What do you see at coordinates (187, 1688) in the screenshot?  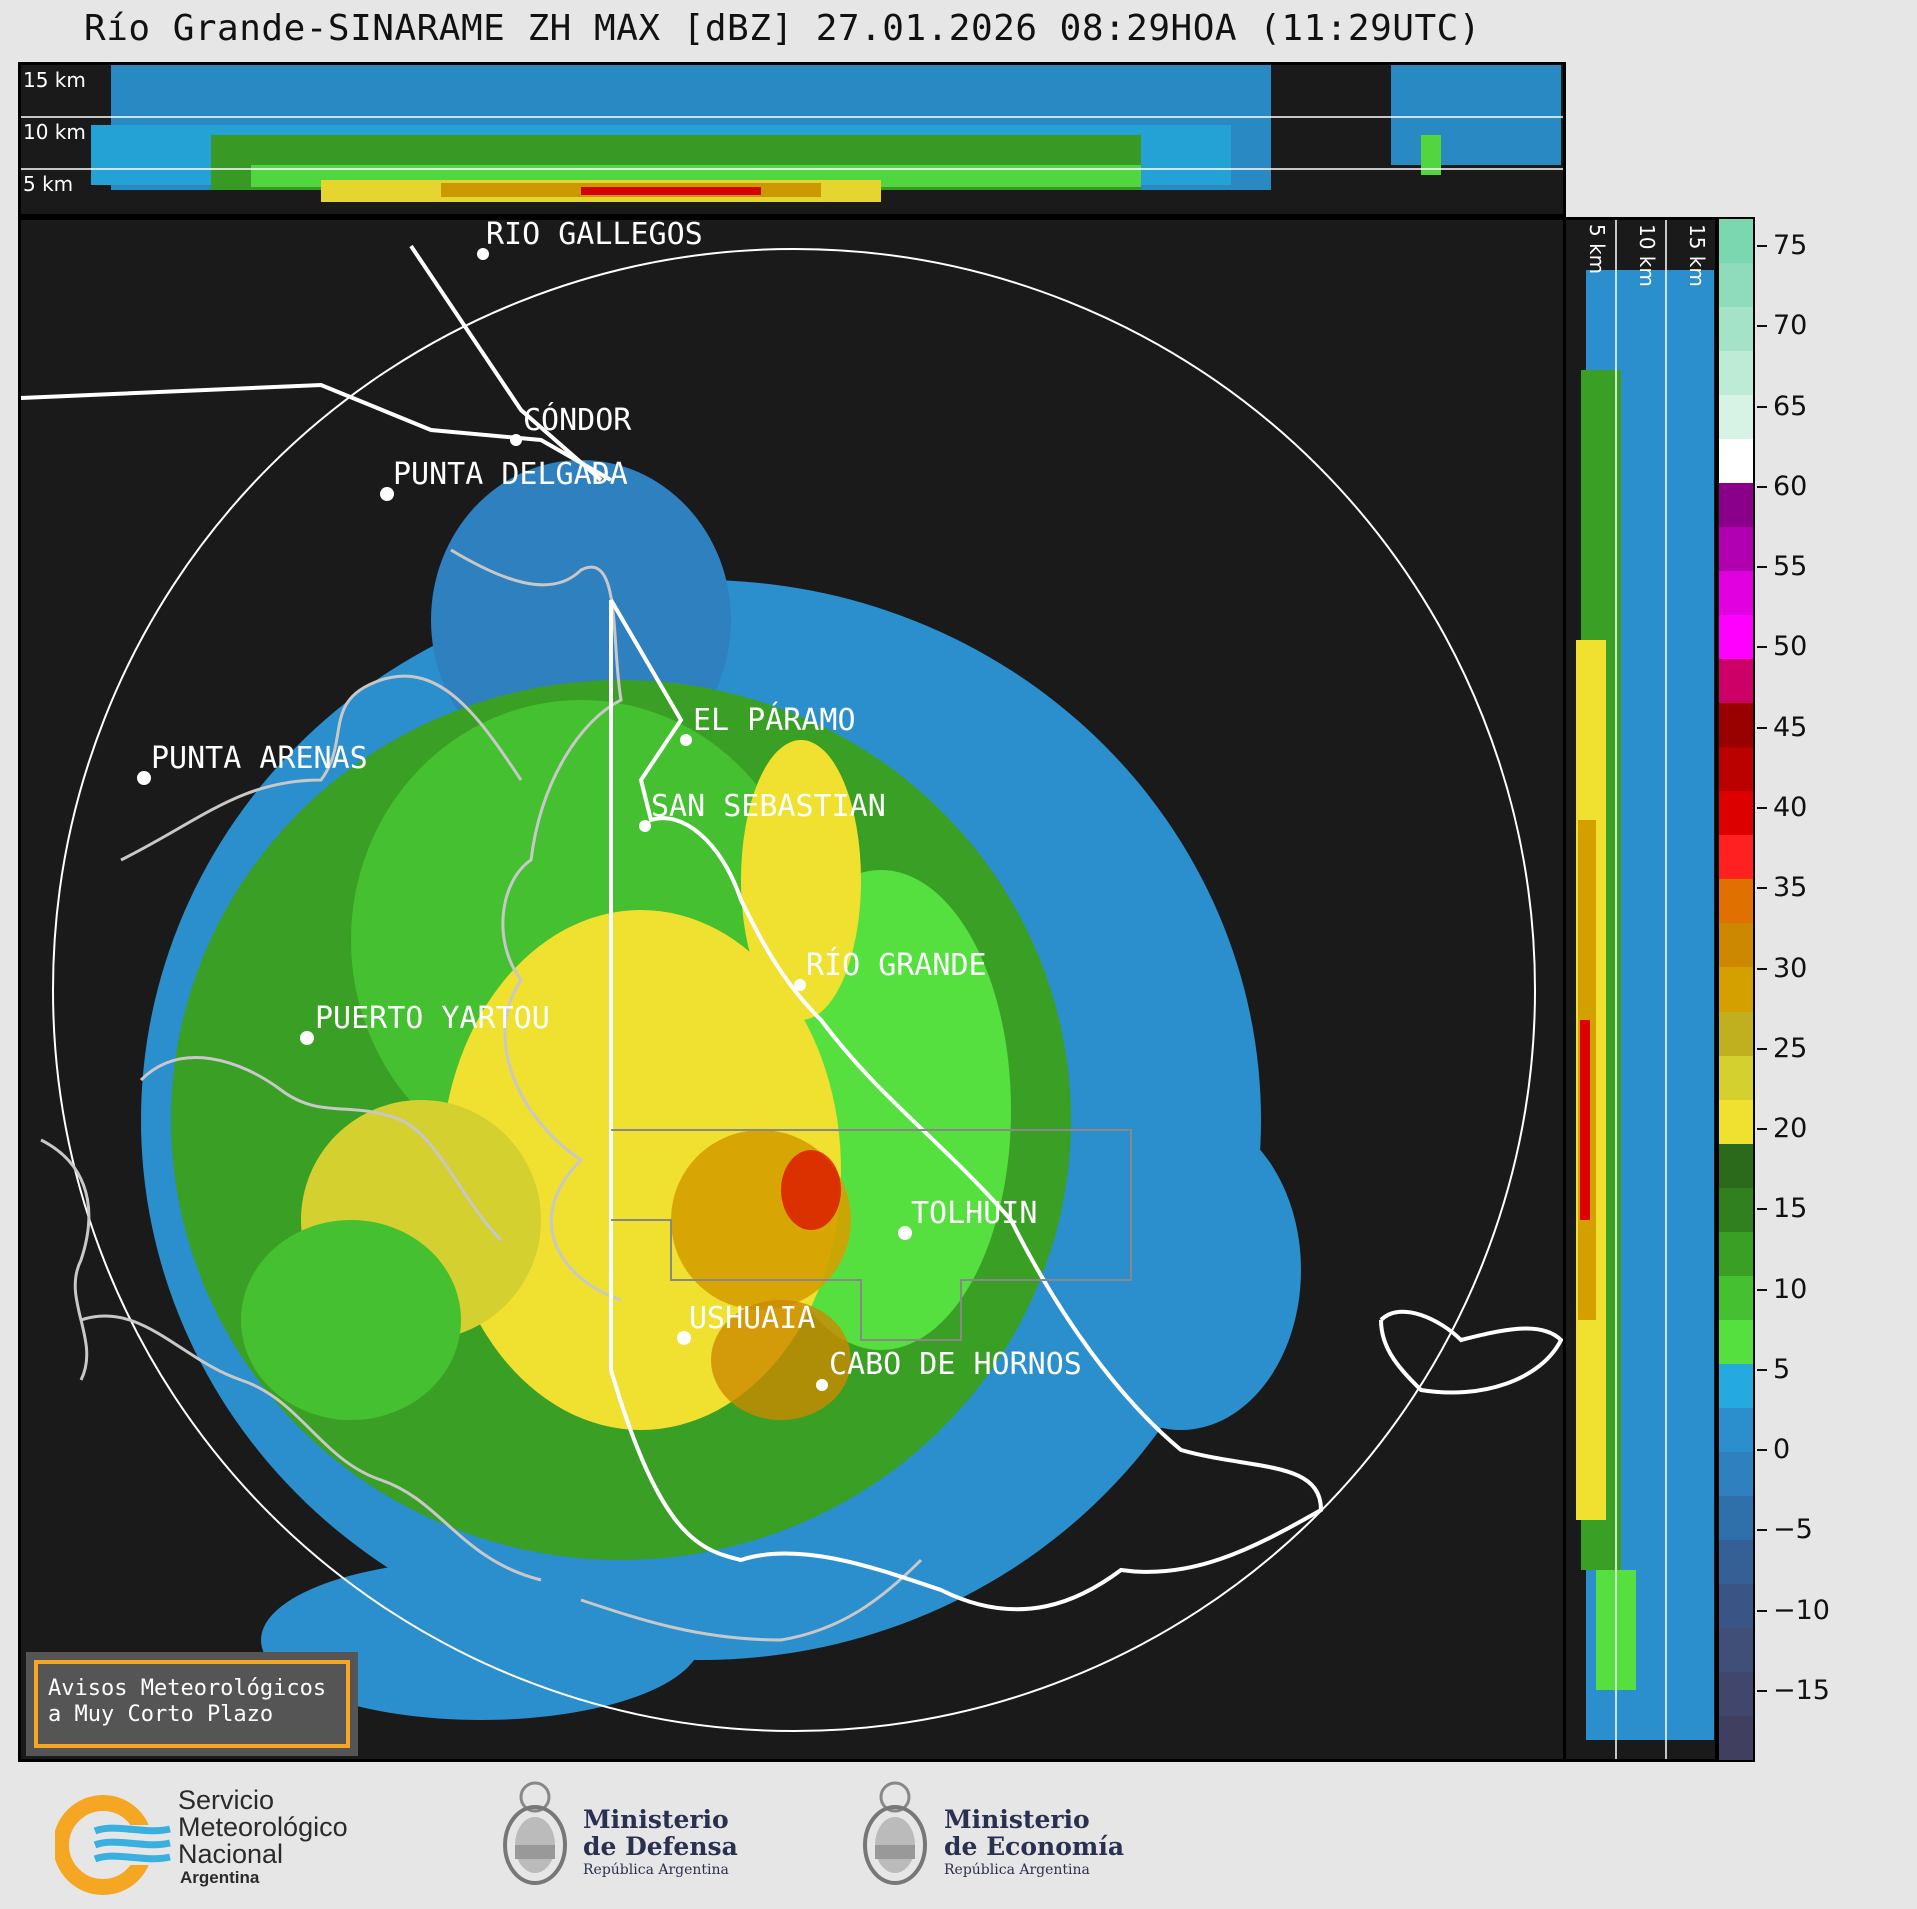 I see `avisos-line-1: Avisos Meteorológicos` at bounding box center [187, 1688].